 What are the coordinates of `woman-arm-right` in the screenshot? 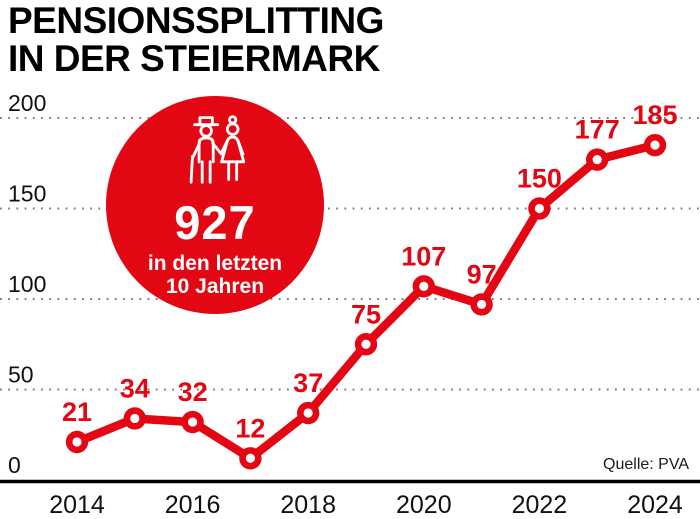 It's located at (240, 147).